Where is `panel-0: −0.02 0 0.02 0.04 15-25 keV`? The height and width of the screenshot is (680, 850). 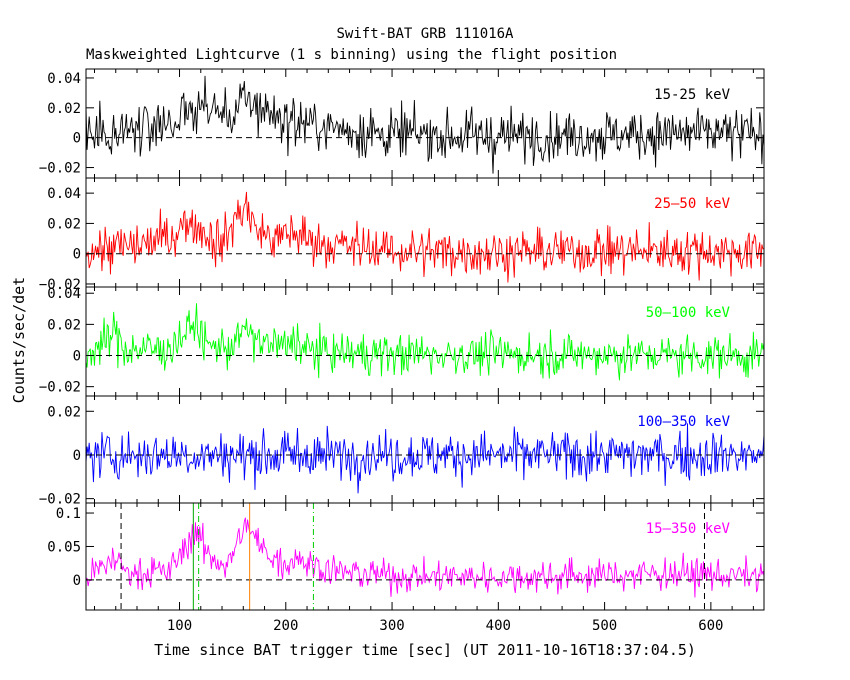 panel-0: −0.02 0 0.02 0.04 15-25 keV is located at coordinates (402, 123).